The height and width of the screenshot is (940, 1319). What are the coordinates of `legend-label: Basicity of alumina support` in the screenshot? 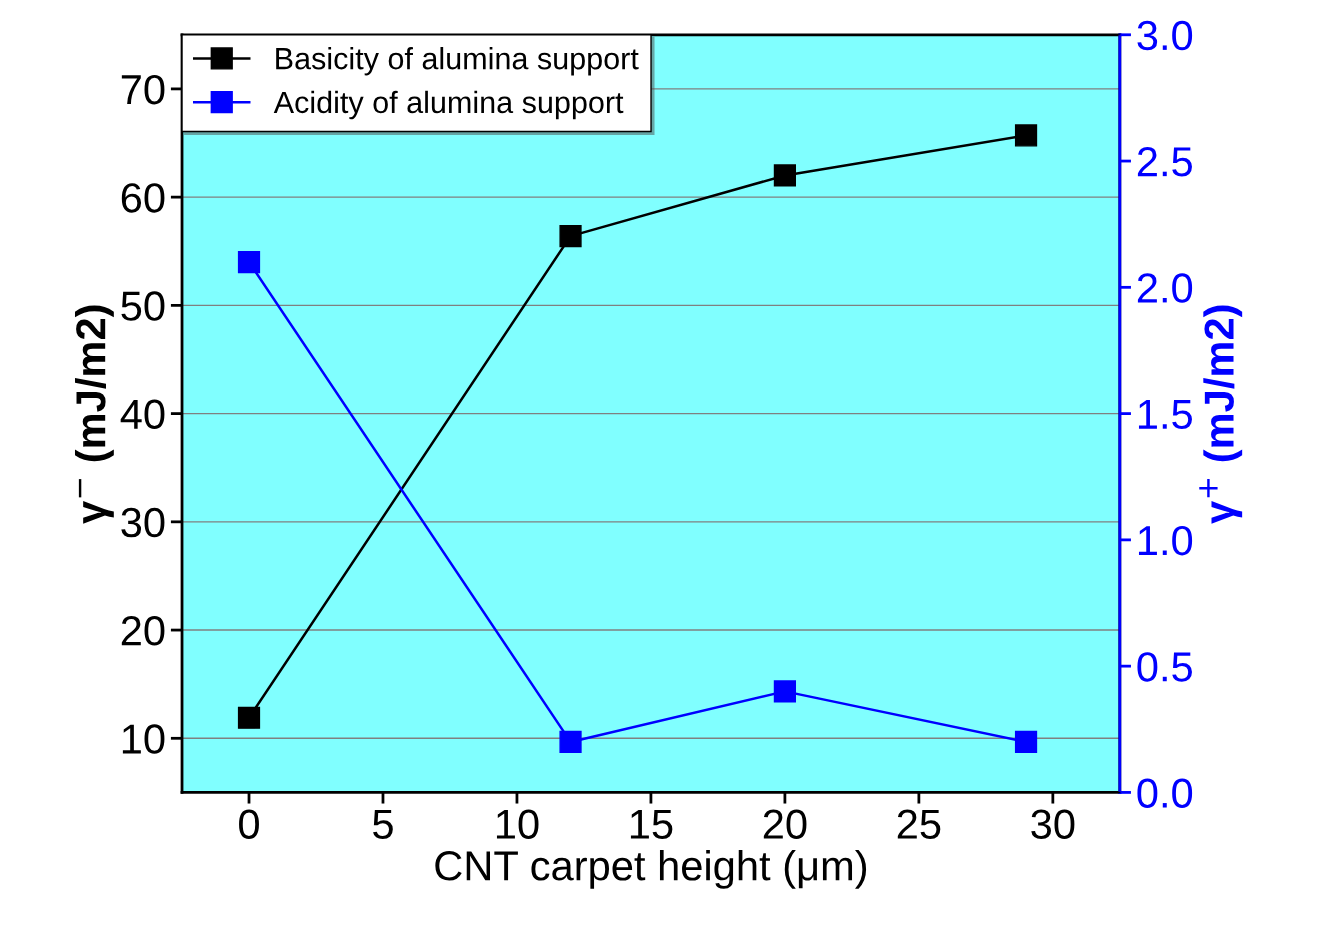 It's located at (457, 61).